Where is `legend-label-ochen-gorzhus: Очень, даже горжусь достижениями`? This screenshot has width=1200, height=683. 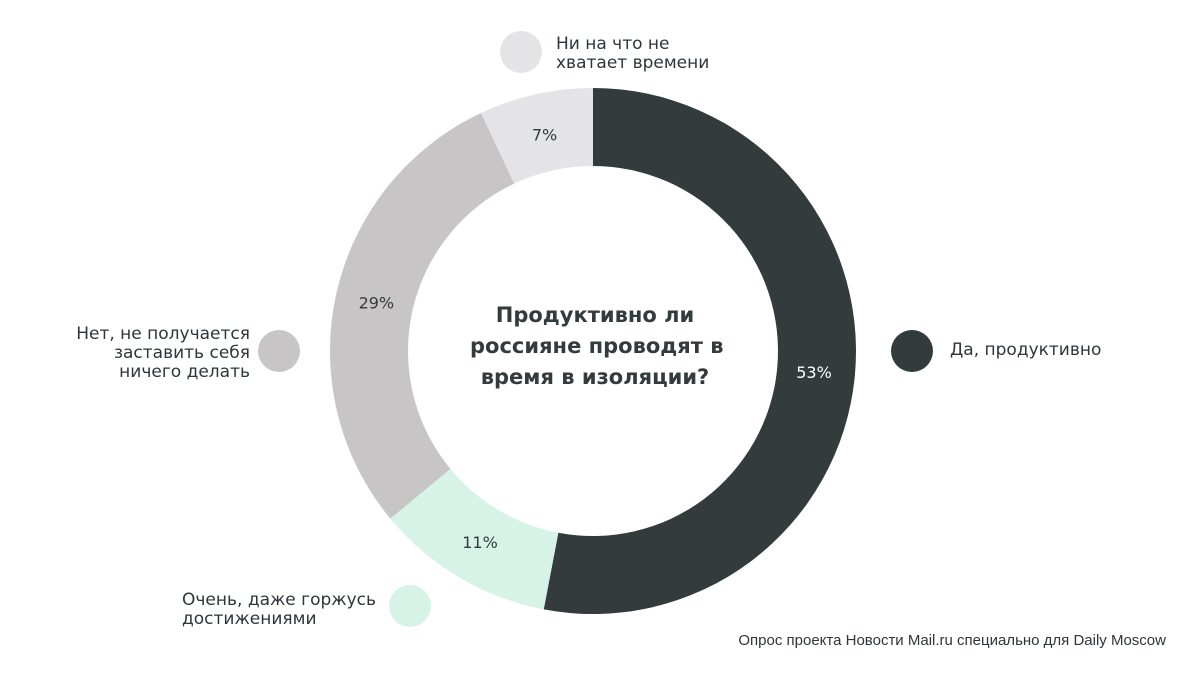
legend-label-ochen-gorzhus: Очень, даже горжусь достижениями is located at coordinates (279, 609).